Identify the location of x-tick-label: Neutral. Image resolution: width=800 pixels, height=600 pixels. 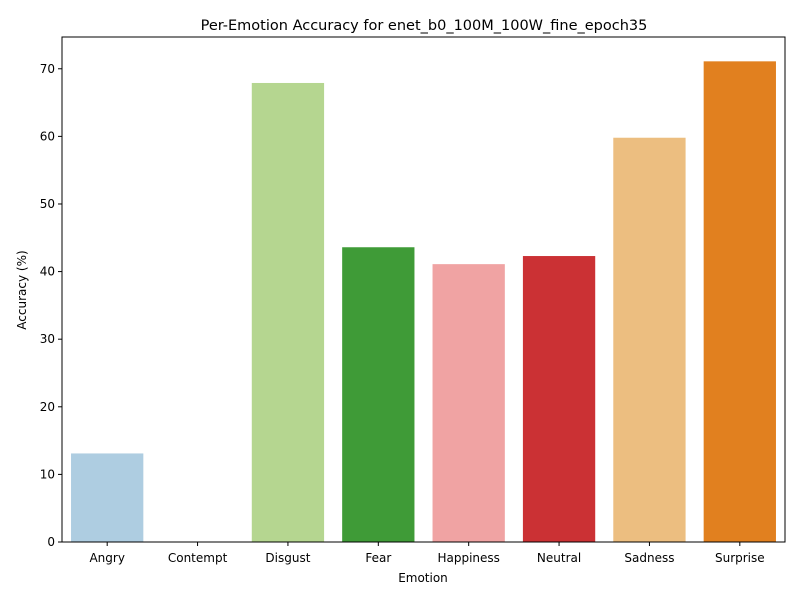
(559, 558).